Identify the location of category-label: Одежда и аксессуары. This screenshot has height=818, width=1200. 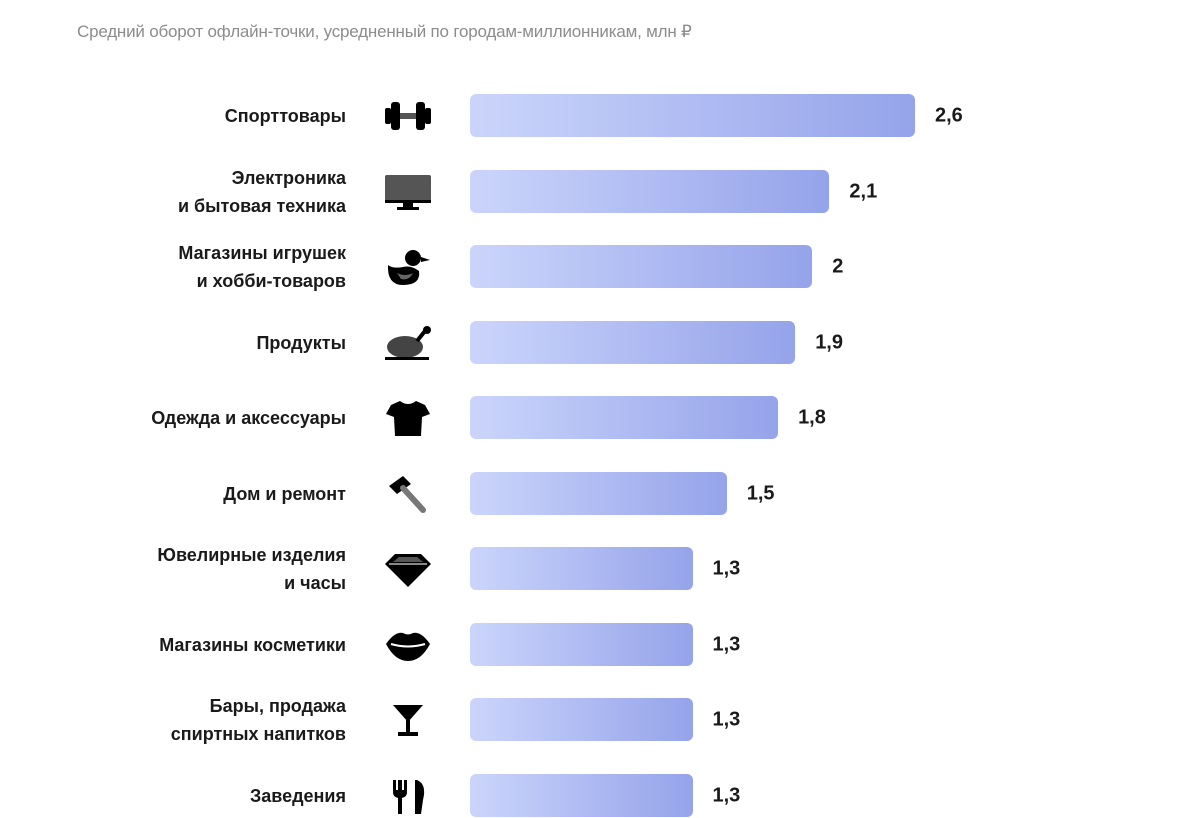
(248, 418).